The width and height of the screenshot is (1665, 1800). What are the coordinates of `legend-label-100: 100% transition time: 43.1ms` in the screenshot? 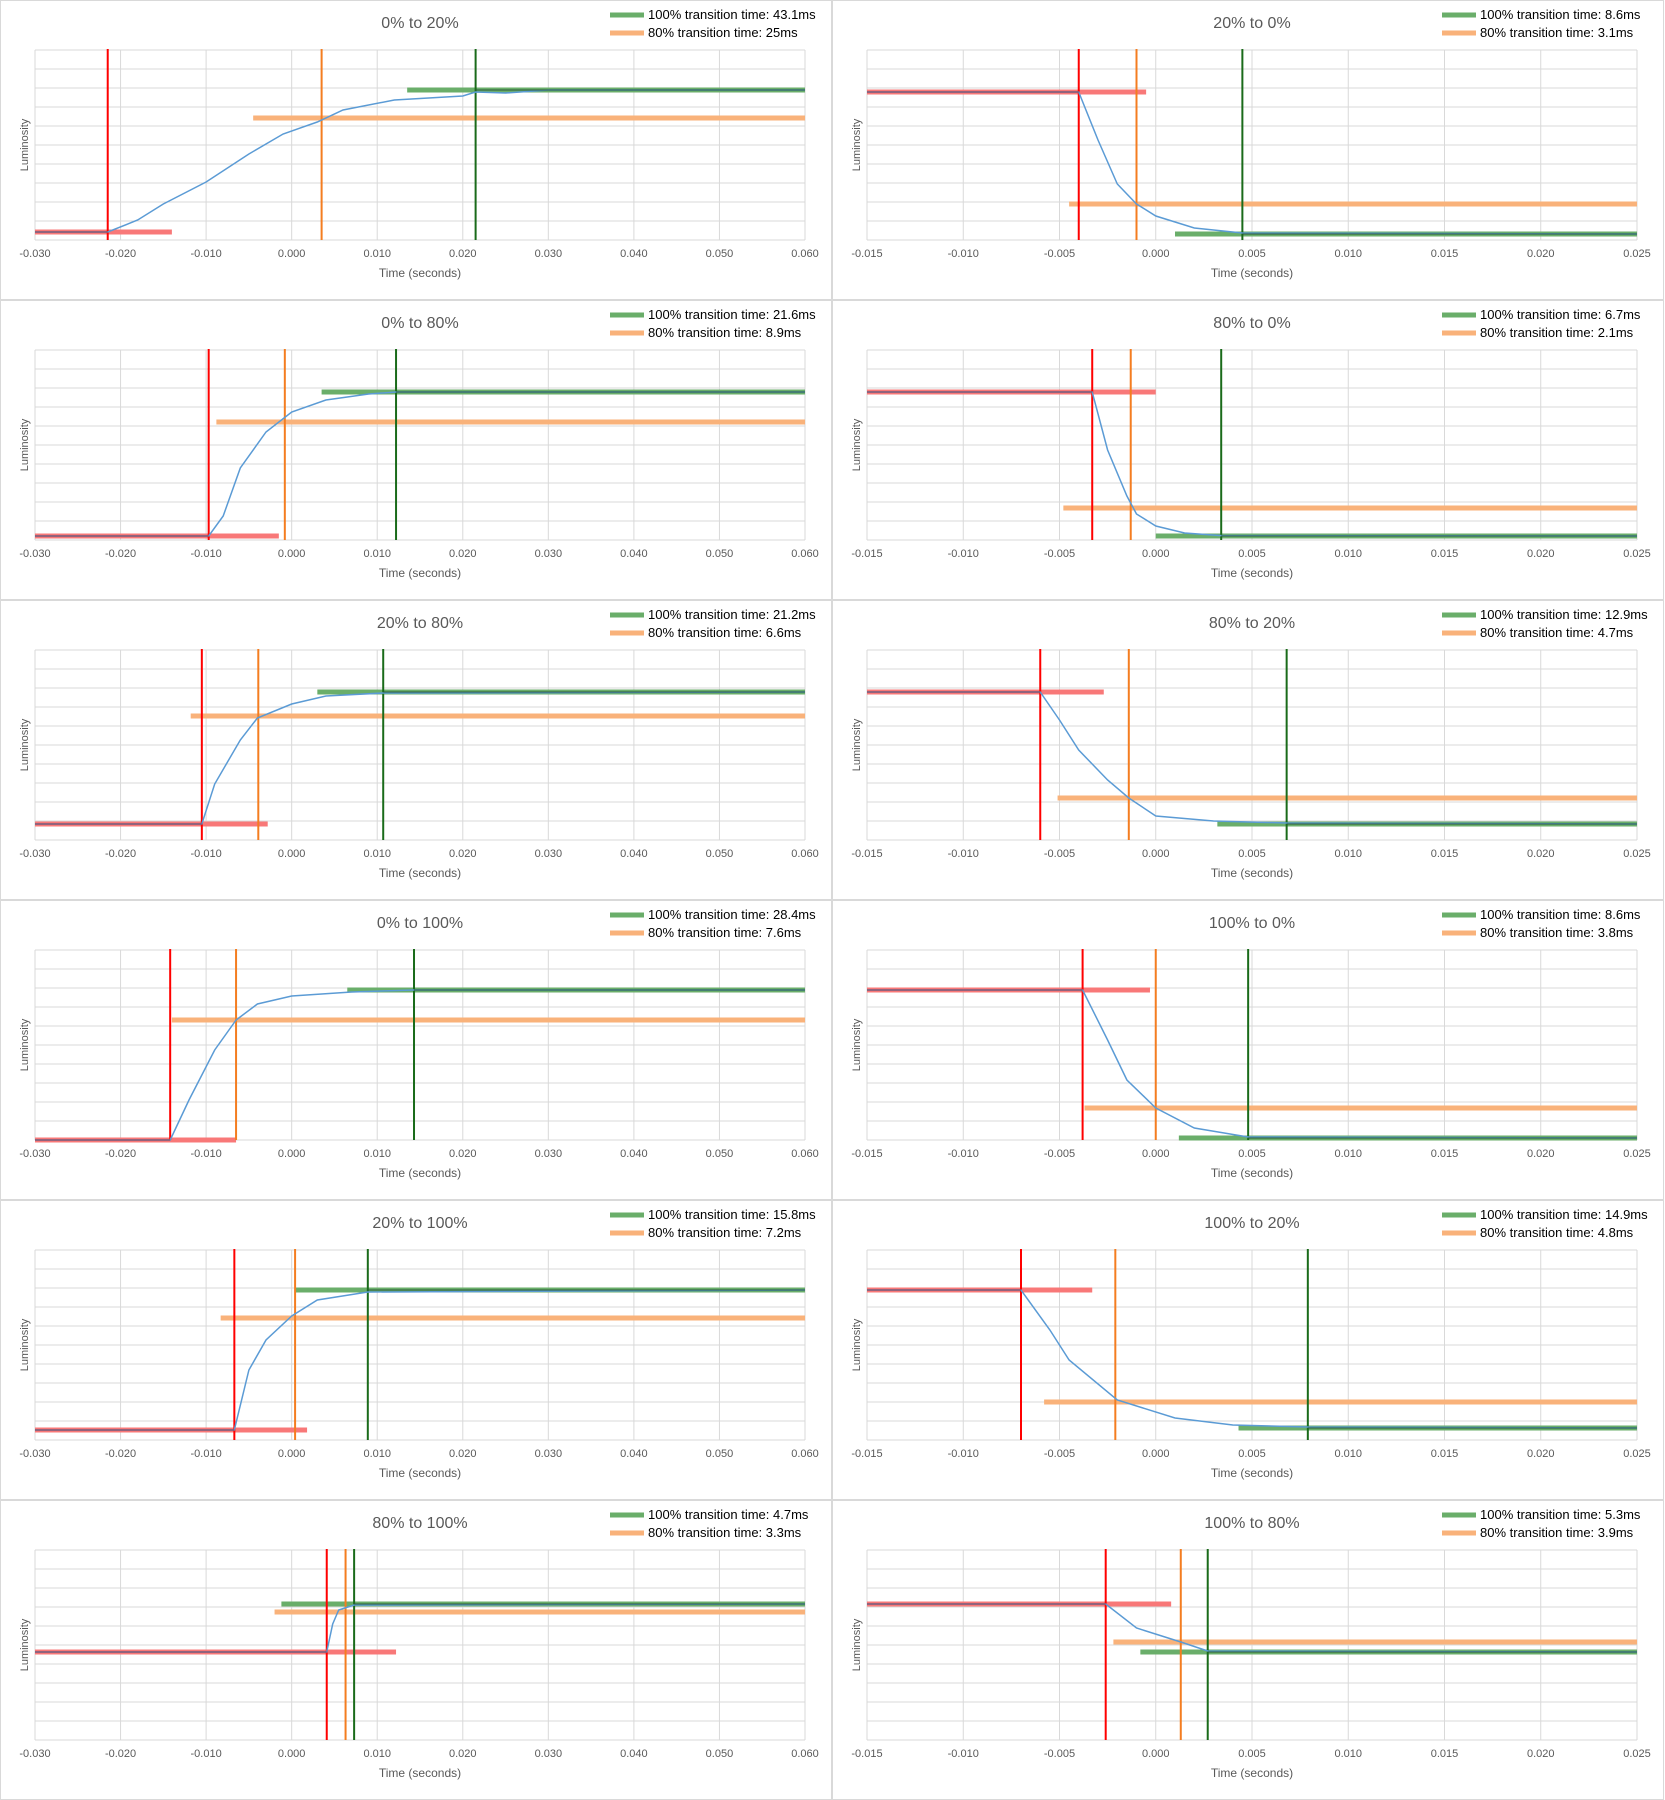 It's located at (732, 14).